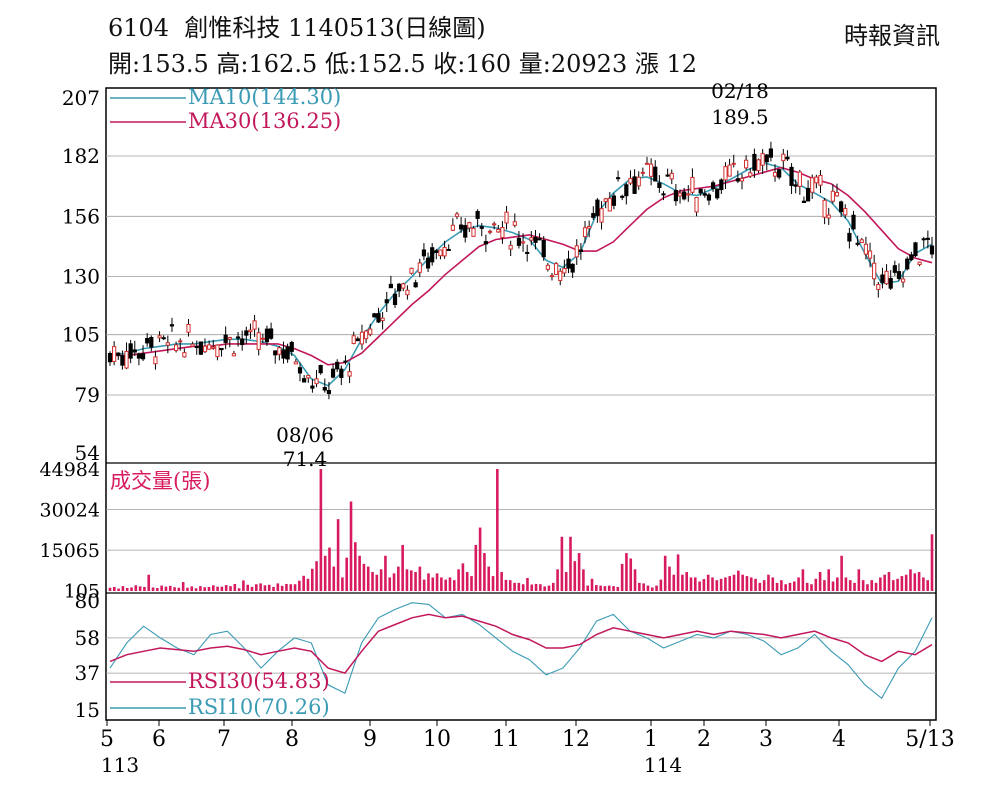  What do you see at coordinates (87, 601) in the screenshot?
I see `y-tick-label: 80` at bounding box center [87, 601].